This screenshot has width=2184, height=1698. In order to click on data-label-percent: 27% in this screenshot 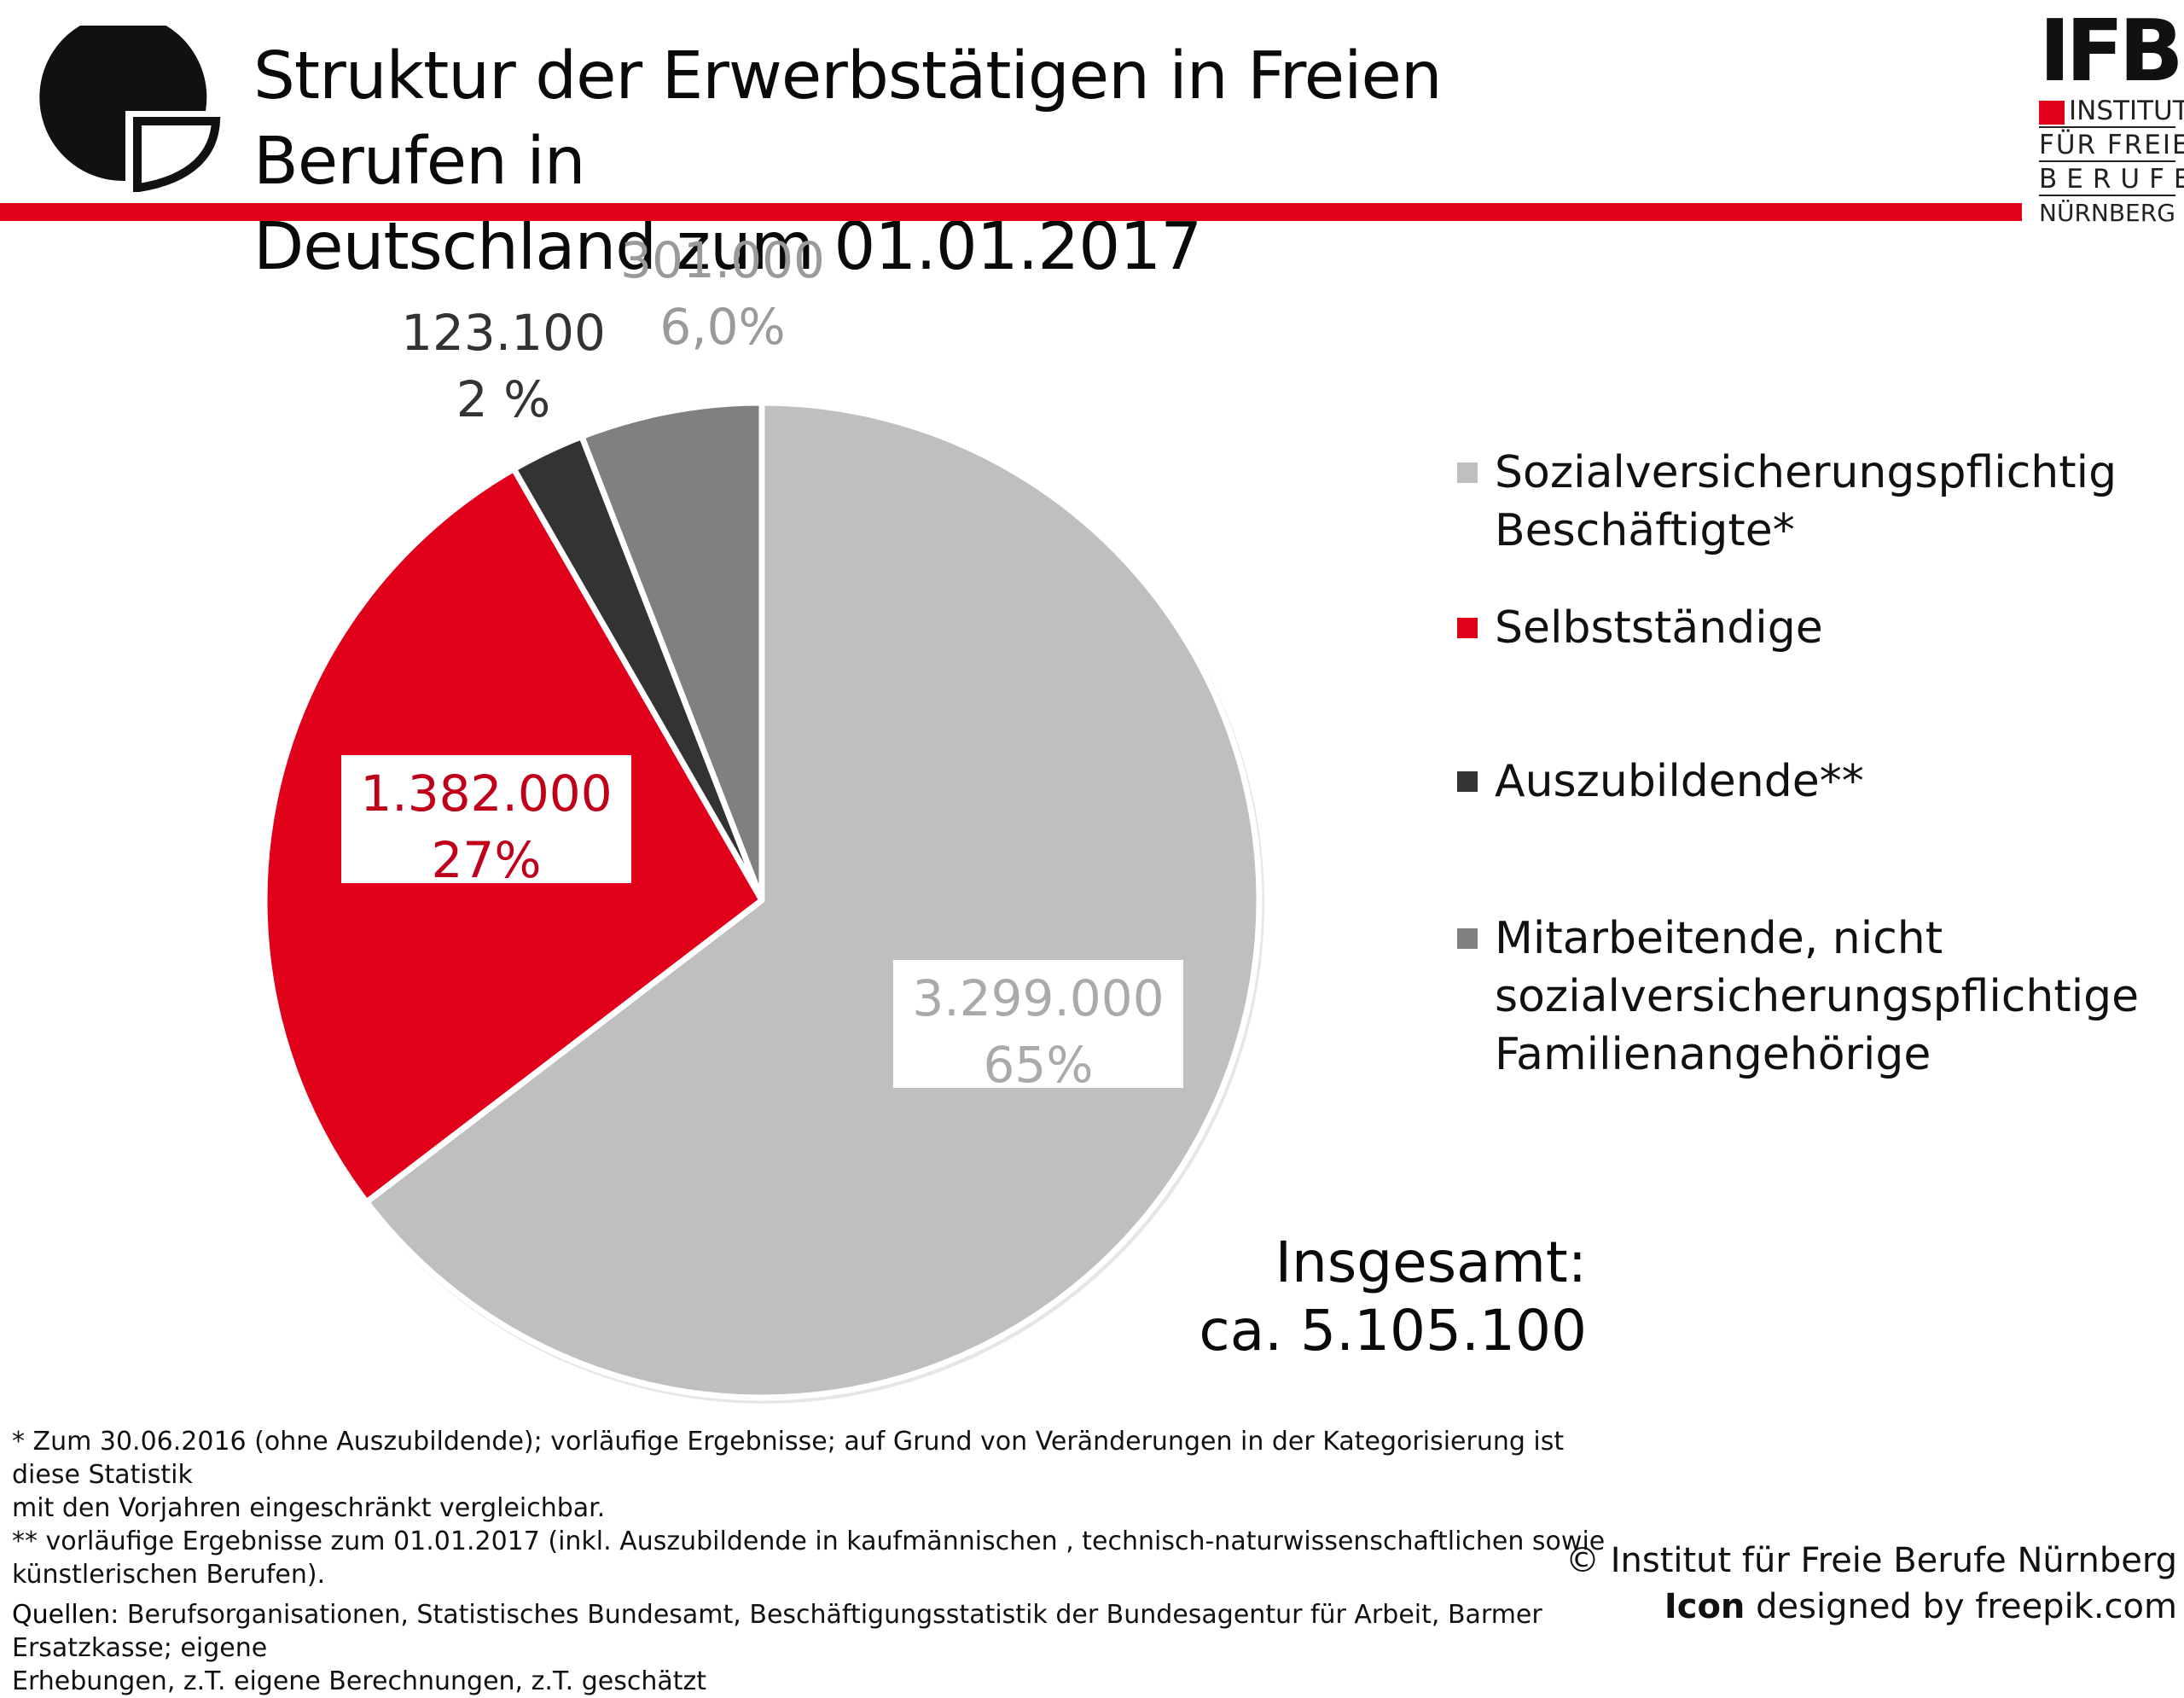, I will do `click(487, 860)`.